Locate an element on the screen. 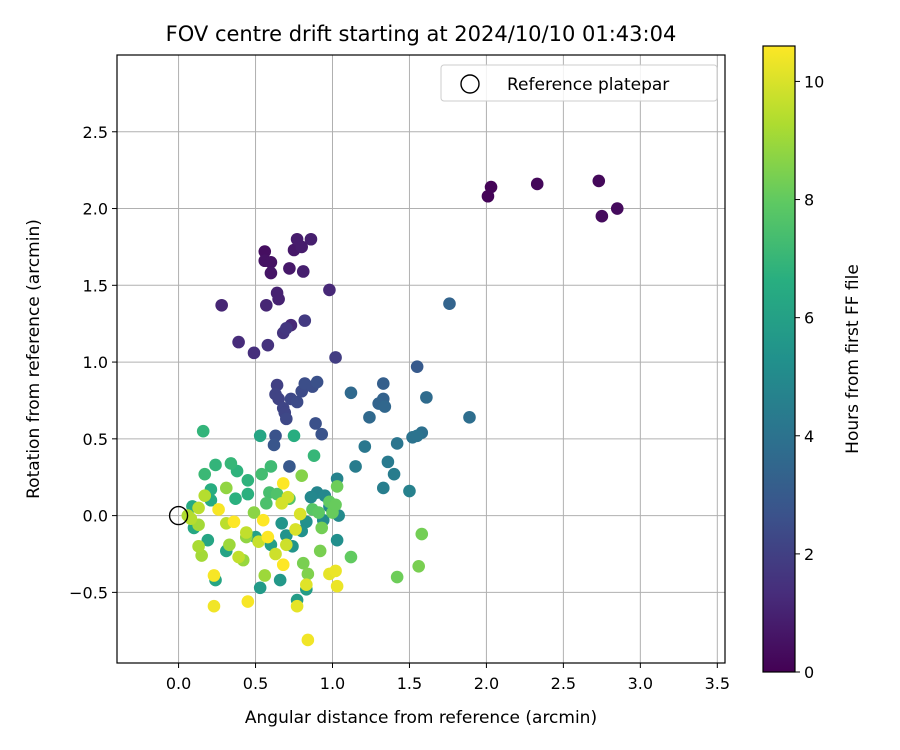 The image size is (900, 750). y-axis-label: Rotation from reference (arcmin) is located at coordinates (34, 359).